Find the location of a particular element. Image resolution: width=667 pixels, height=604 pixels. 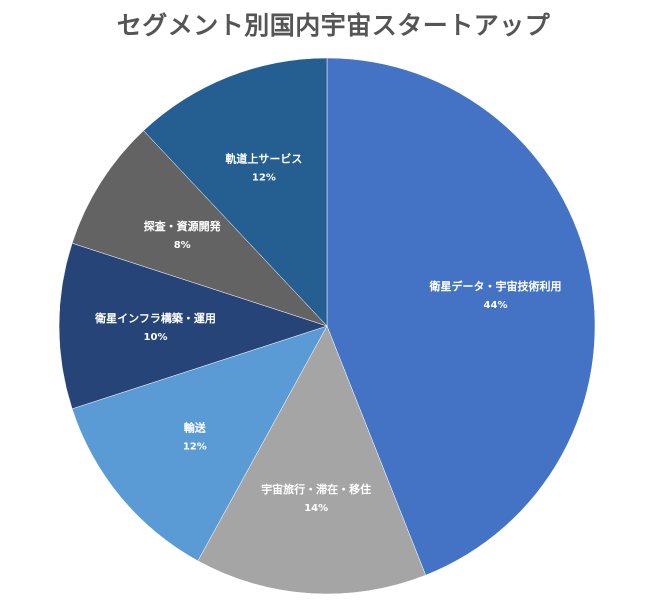

slice-value-label-2: 12% is located at coordinates (195, 446).